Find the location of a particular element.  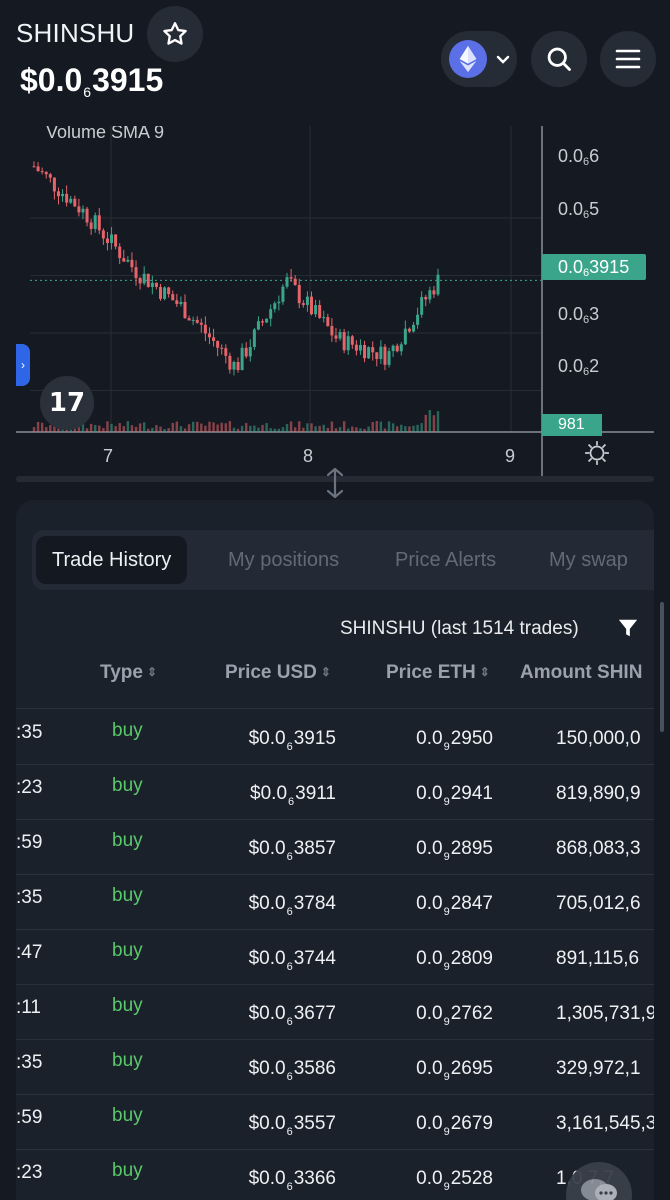

token-name: SHINSHU is located at coordinates (75, 33).